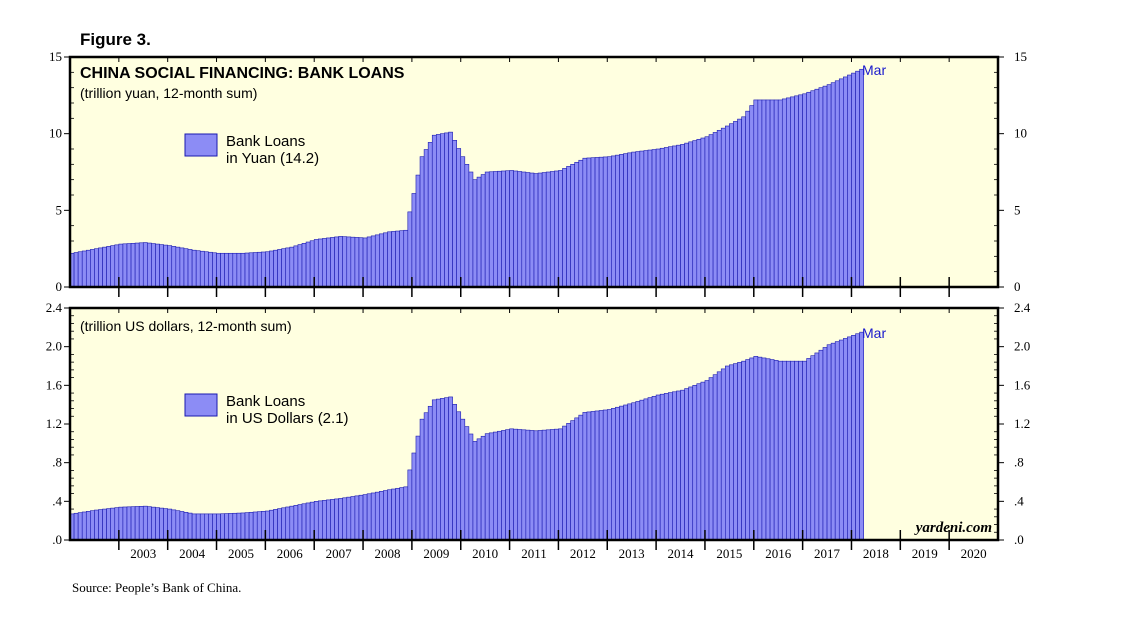 The height and width of the screenshot is (621, 1138). What do you see at coordinates (876, 553) in the screenshot?
I see `x-tick-label: 2018` at bounding box center [876, 553].